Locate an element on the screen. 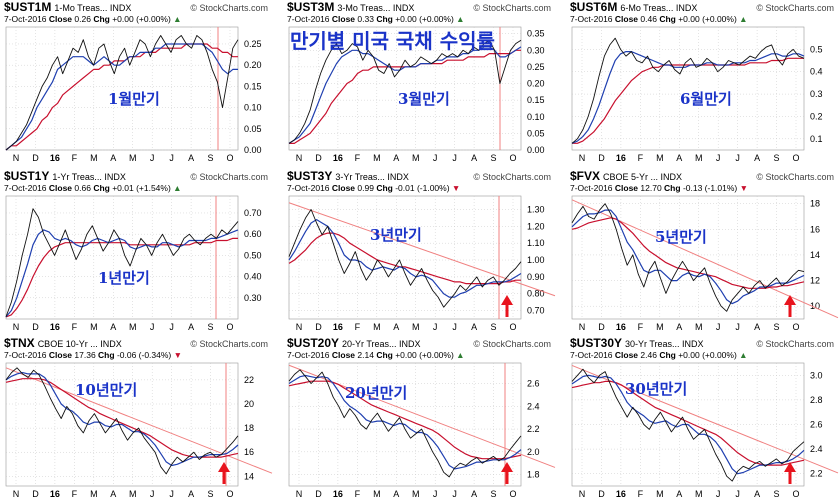  close-value: 0.33 is located at coordinates (366, 19).